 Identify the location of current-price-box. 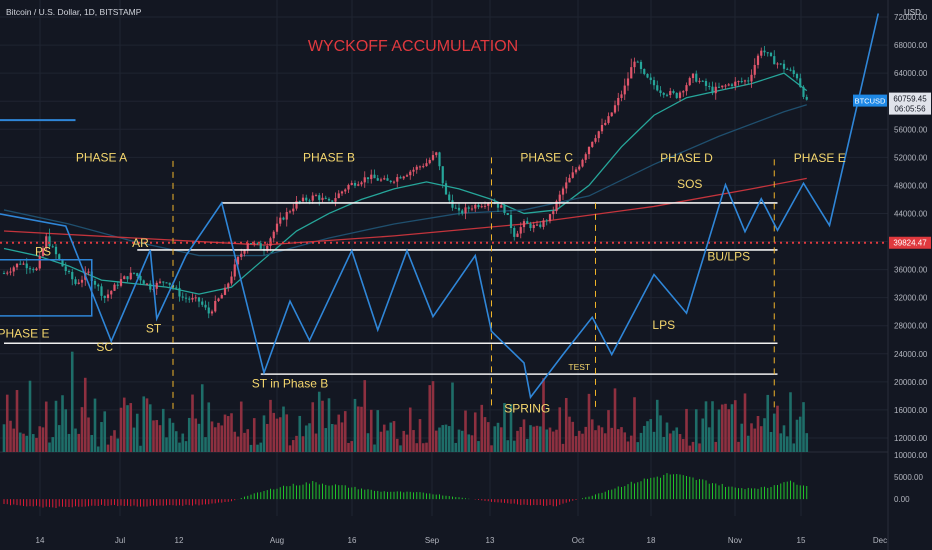
(910, 103).